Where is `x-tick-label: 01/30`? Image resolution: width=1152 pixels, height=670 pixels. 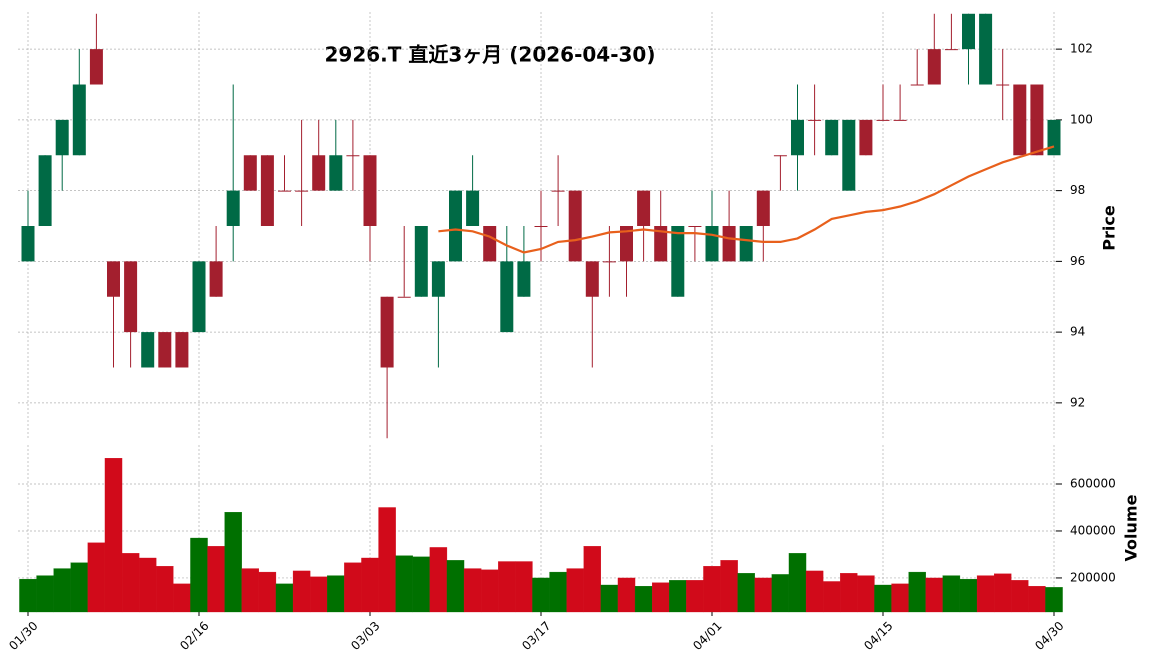
x-tick-label: 01/30 is located at coordinates (23, 636).